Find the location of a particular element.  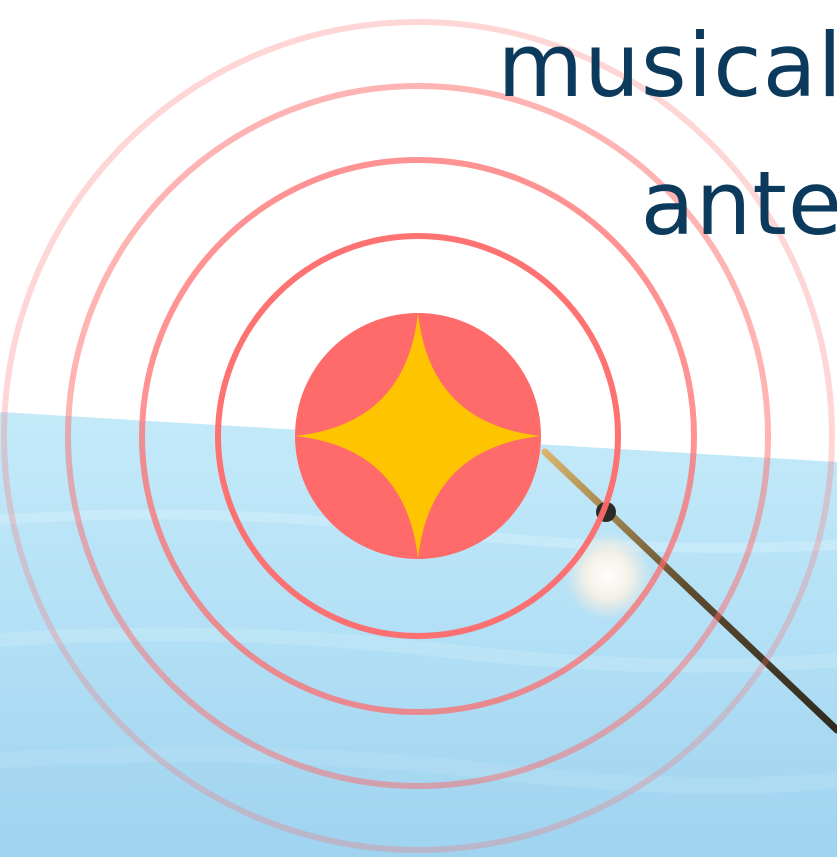

antenna-rod is located at coordinates (689, 591).